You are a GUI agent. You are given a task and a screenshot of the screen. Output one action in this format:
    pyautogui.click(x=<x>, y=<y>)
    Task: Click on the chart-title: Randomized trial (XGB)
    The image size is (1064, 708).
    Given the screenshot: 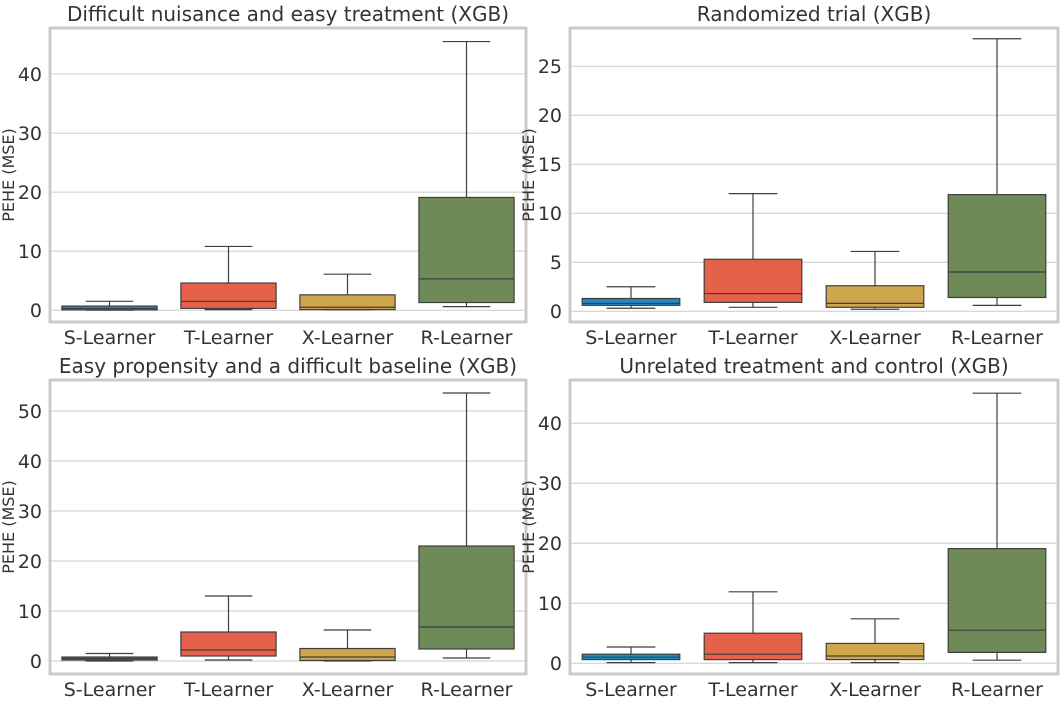 What is the action you would take?
    pyautogui.click(x=814, y=14)
    